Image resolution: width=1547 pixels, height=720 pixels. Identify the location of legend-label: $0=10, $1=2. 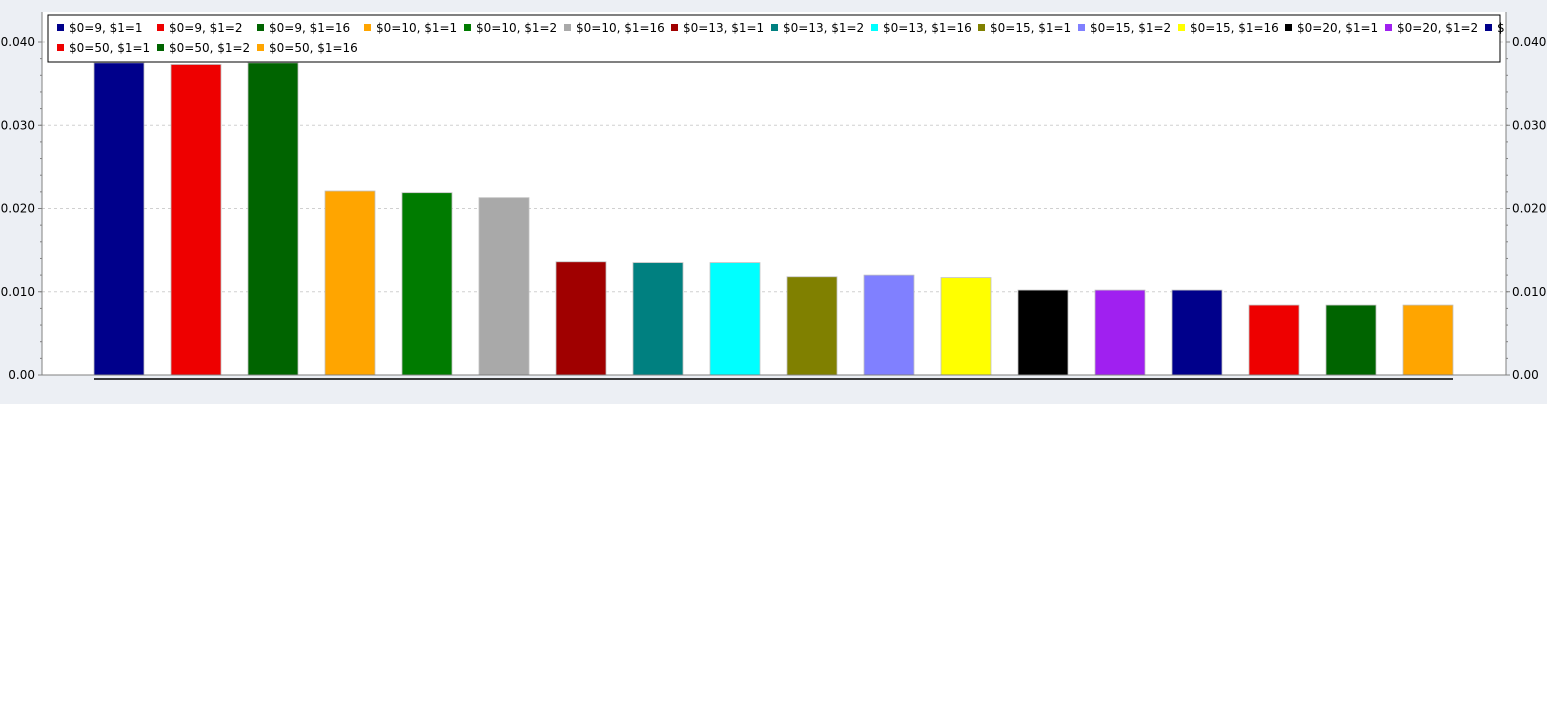
(516, 28).